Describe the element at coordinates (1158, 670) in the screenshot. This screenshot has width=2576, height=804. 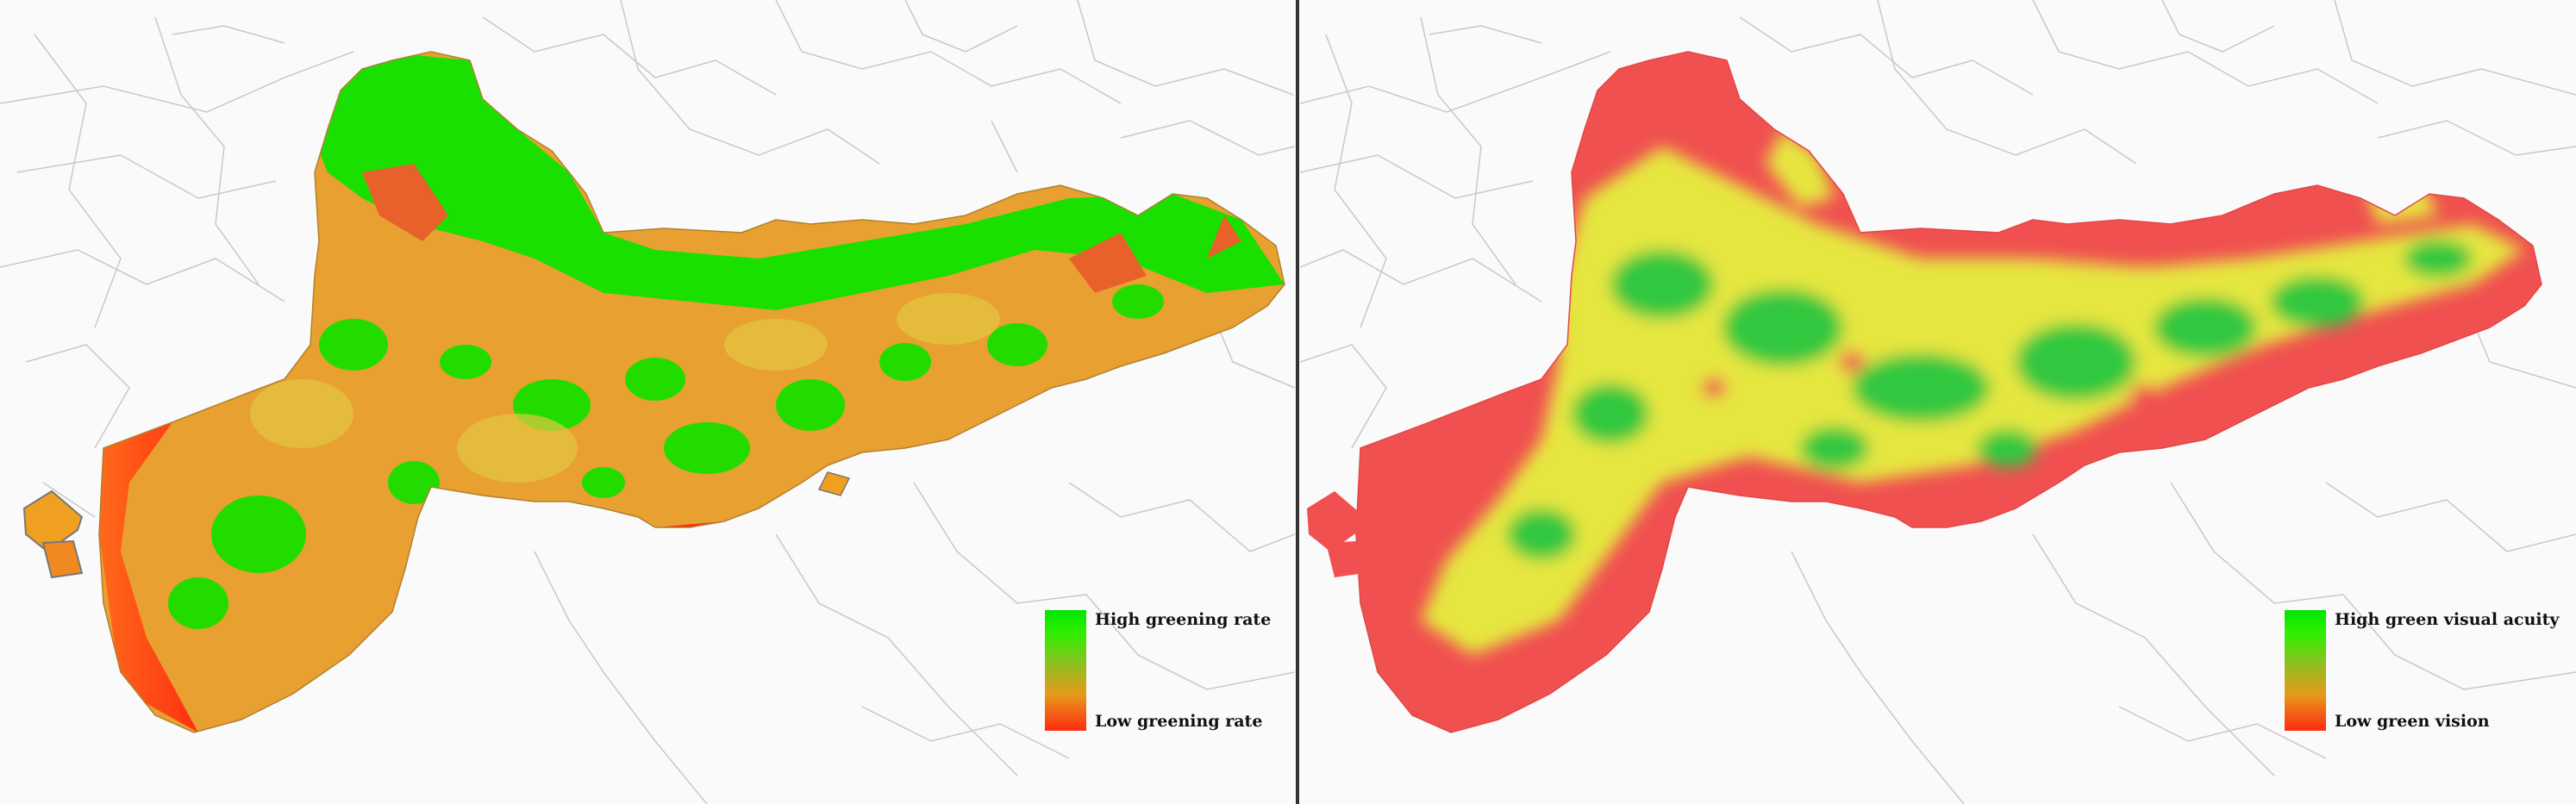
I see `greening-rate-legend: High greening rate Low greening rate` at that location.